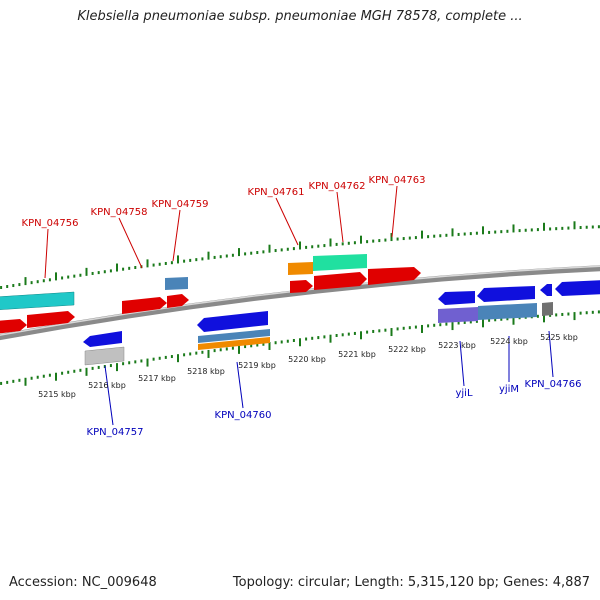 The image size is (600, 600). I want to click on scale-label: 5221 kbp, so click(357, 354).